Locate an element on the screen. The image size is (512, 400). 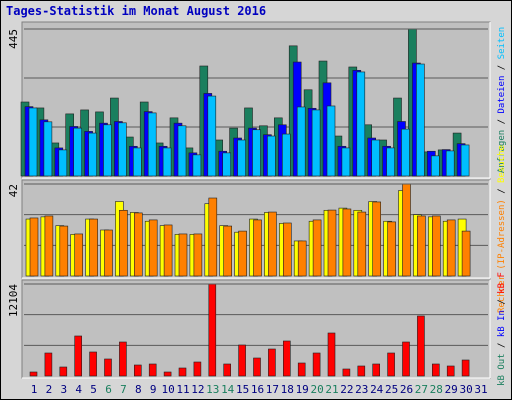
x-tick-label: 21 is located at coordinates (331, 389).